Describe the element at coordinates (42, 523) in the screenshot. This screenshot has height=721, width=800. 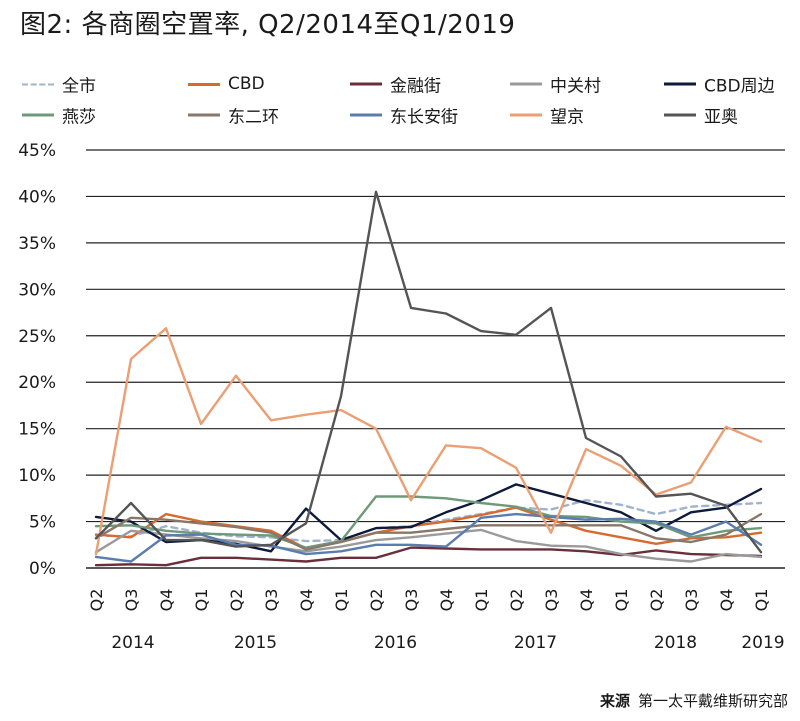
I see `y-tick-label: 5%` at that location.